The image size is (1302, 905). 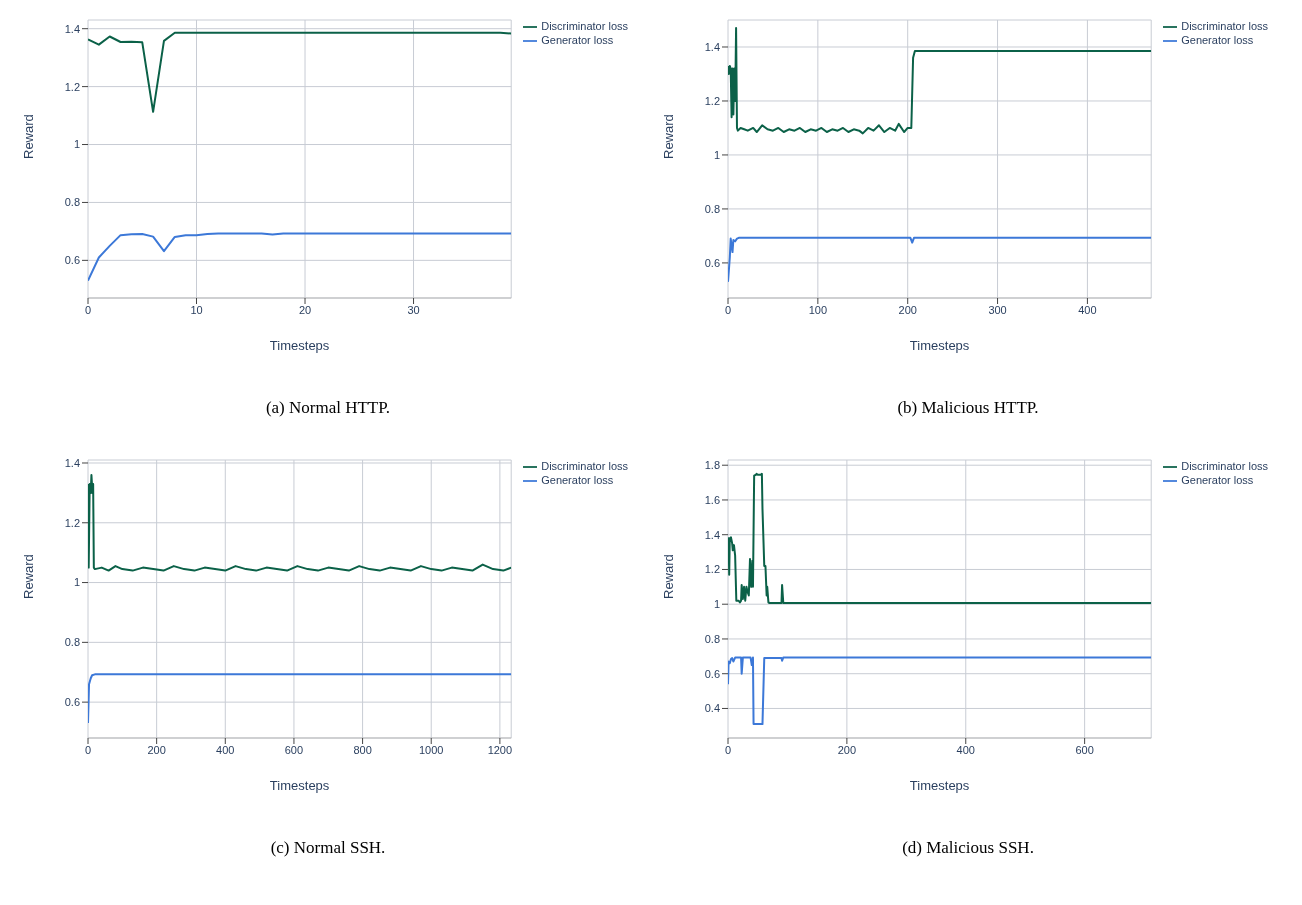 I want to click on x-tick-label: 30, so click(x=413, y=309).